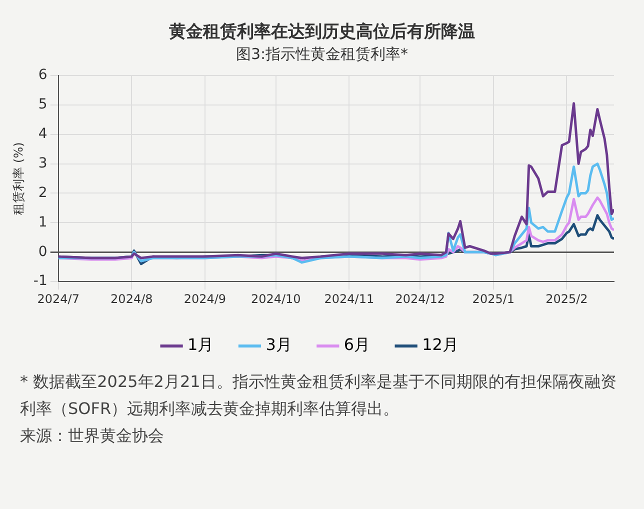  I want to click on y-tick-label: 5, so click(43, 104).